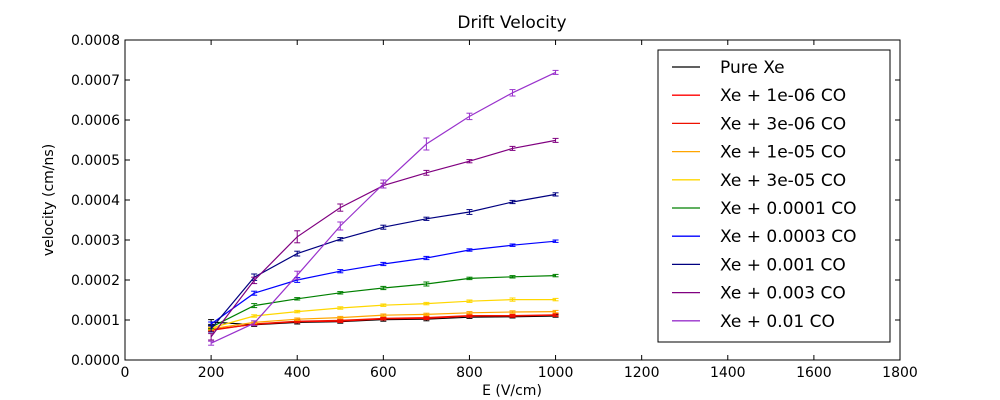 Image resolution: width=1000 pixels, height=400 pixels. I want to click on legend-label: Xe + 0.01 CO, so click(777, 322).